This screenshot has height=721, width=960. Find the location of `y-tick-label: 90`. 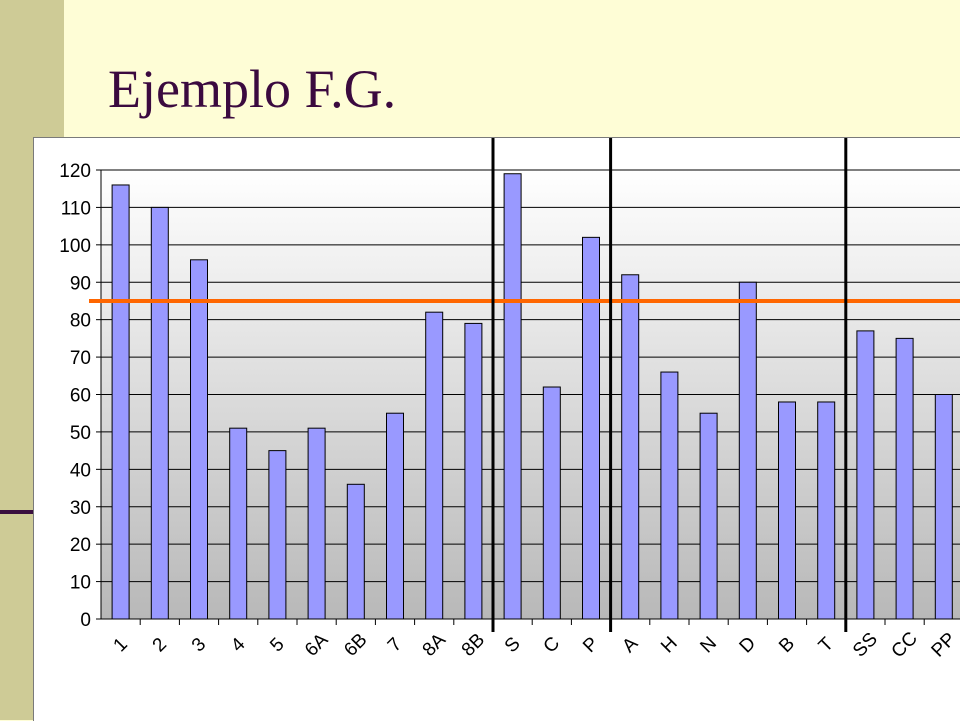

y-tick-label: 90 is located at coordinates (80, 283).